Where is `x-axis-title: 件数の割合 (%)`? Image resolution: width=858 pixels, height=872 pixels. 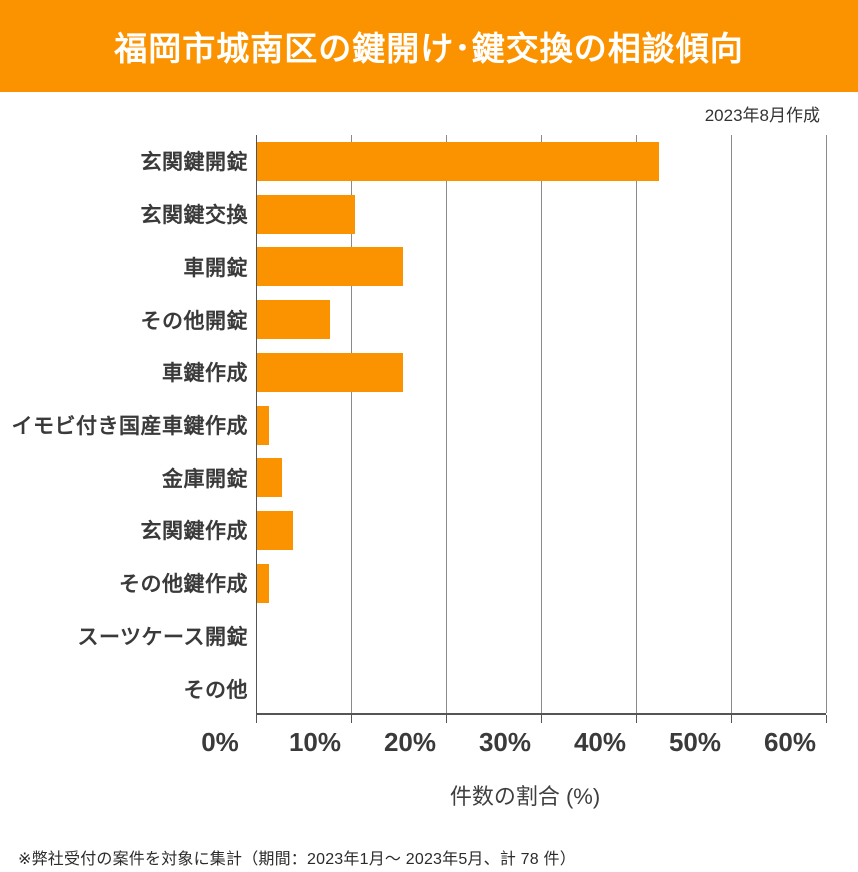
x-axis-title: 件数の割合 (%) is located at coordinates (525, 796).